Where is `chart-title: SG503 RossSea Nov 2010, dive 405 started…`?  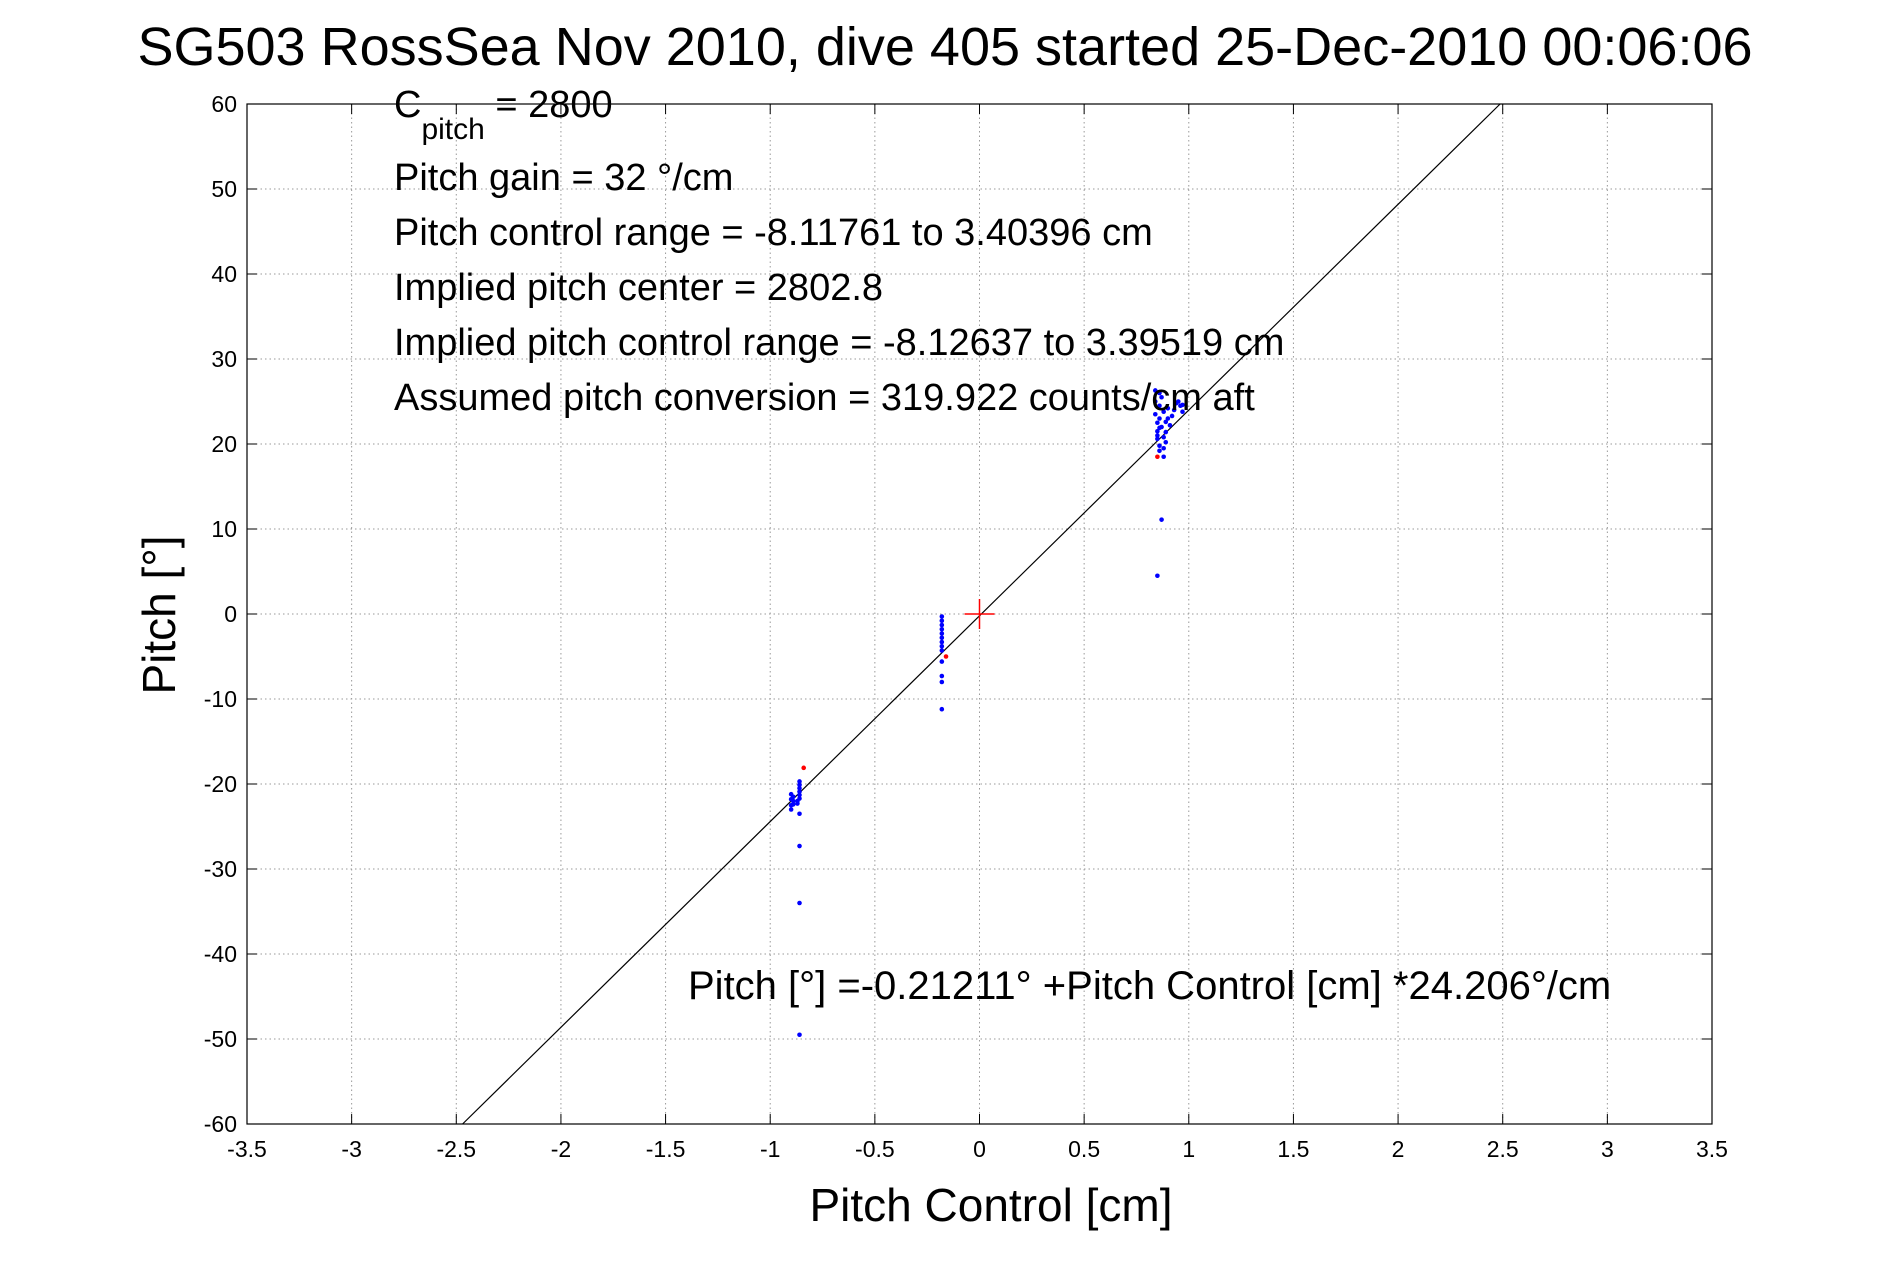
chart-title: SG503 RossSea Nov 2010, dive 405 started… is located at coordinates (944, 47).